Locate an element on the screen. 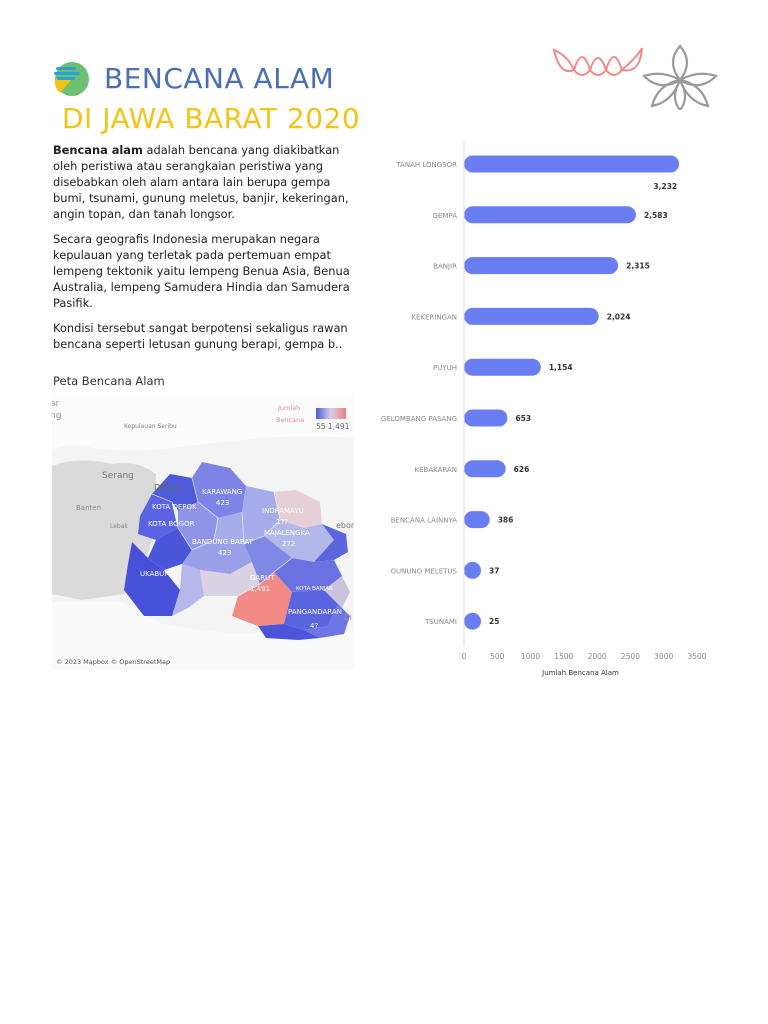 This screenshot has height=1024, width=768. label-kota-banjar: KOTA BANJAR is located at coordinates (314, 589).